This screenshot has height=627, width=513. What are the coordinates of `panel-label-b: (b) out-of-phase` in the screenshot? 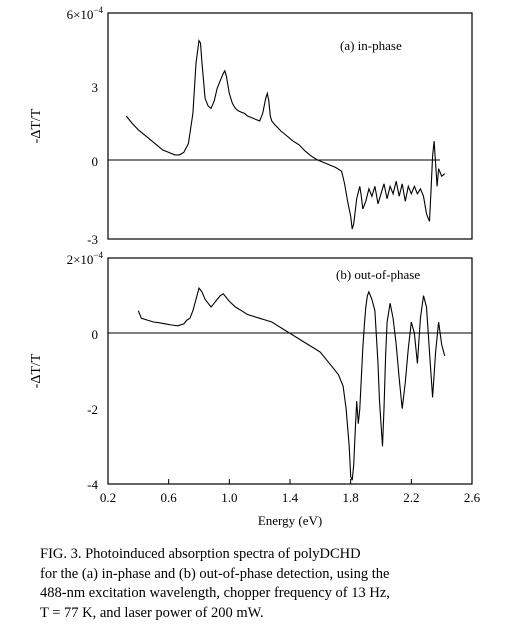 It's located at (378, 274).